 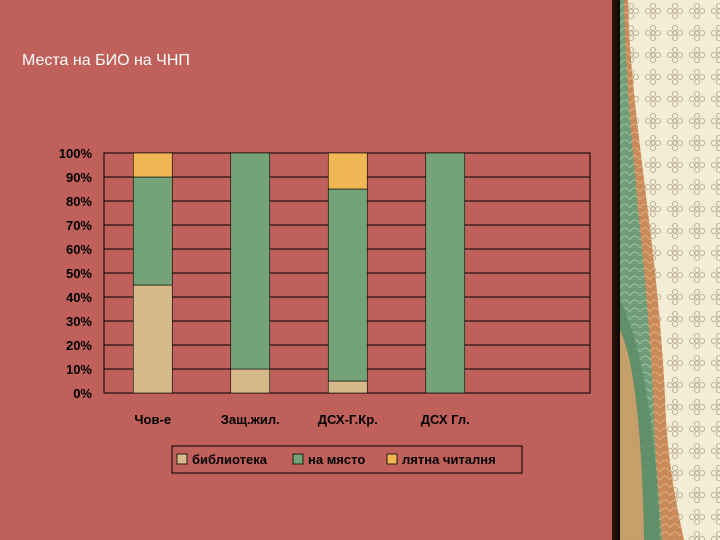 What do you see at coordinates (670, 270) in the screenshot?
I see `decorative-floral-border` at bounding box center [670, 270].